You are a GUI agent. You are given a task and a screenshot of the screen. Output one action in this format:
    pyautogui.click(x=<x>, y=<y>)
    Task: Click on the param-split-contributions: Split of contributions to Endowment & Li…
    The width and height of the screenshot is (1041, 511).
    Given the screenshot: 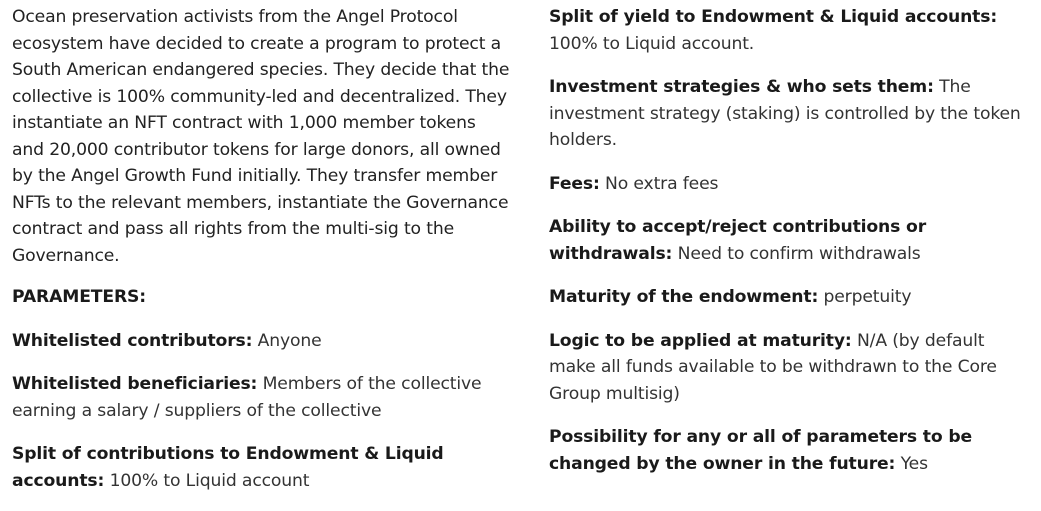 What is the action you would take?
    pyautogui.click(x=262, y=467)
    